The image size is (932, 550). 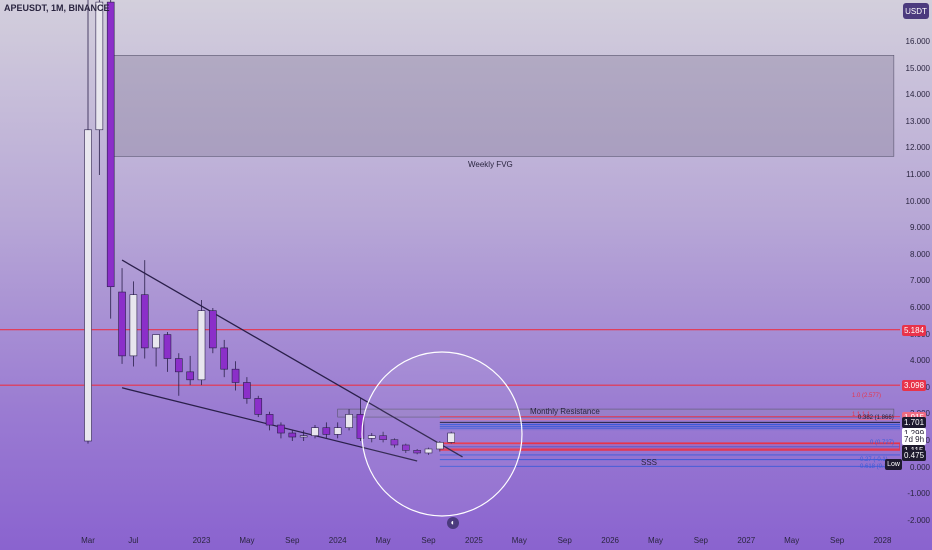 What do you see at coordinates (914, 386) in the screenshot?
I see `price-tag: 3.098` at bounding box center [914, 386].